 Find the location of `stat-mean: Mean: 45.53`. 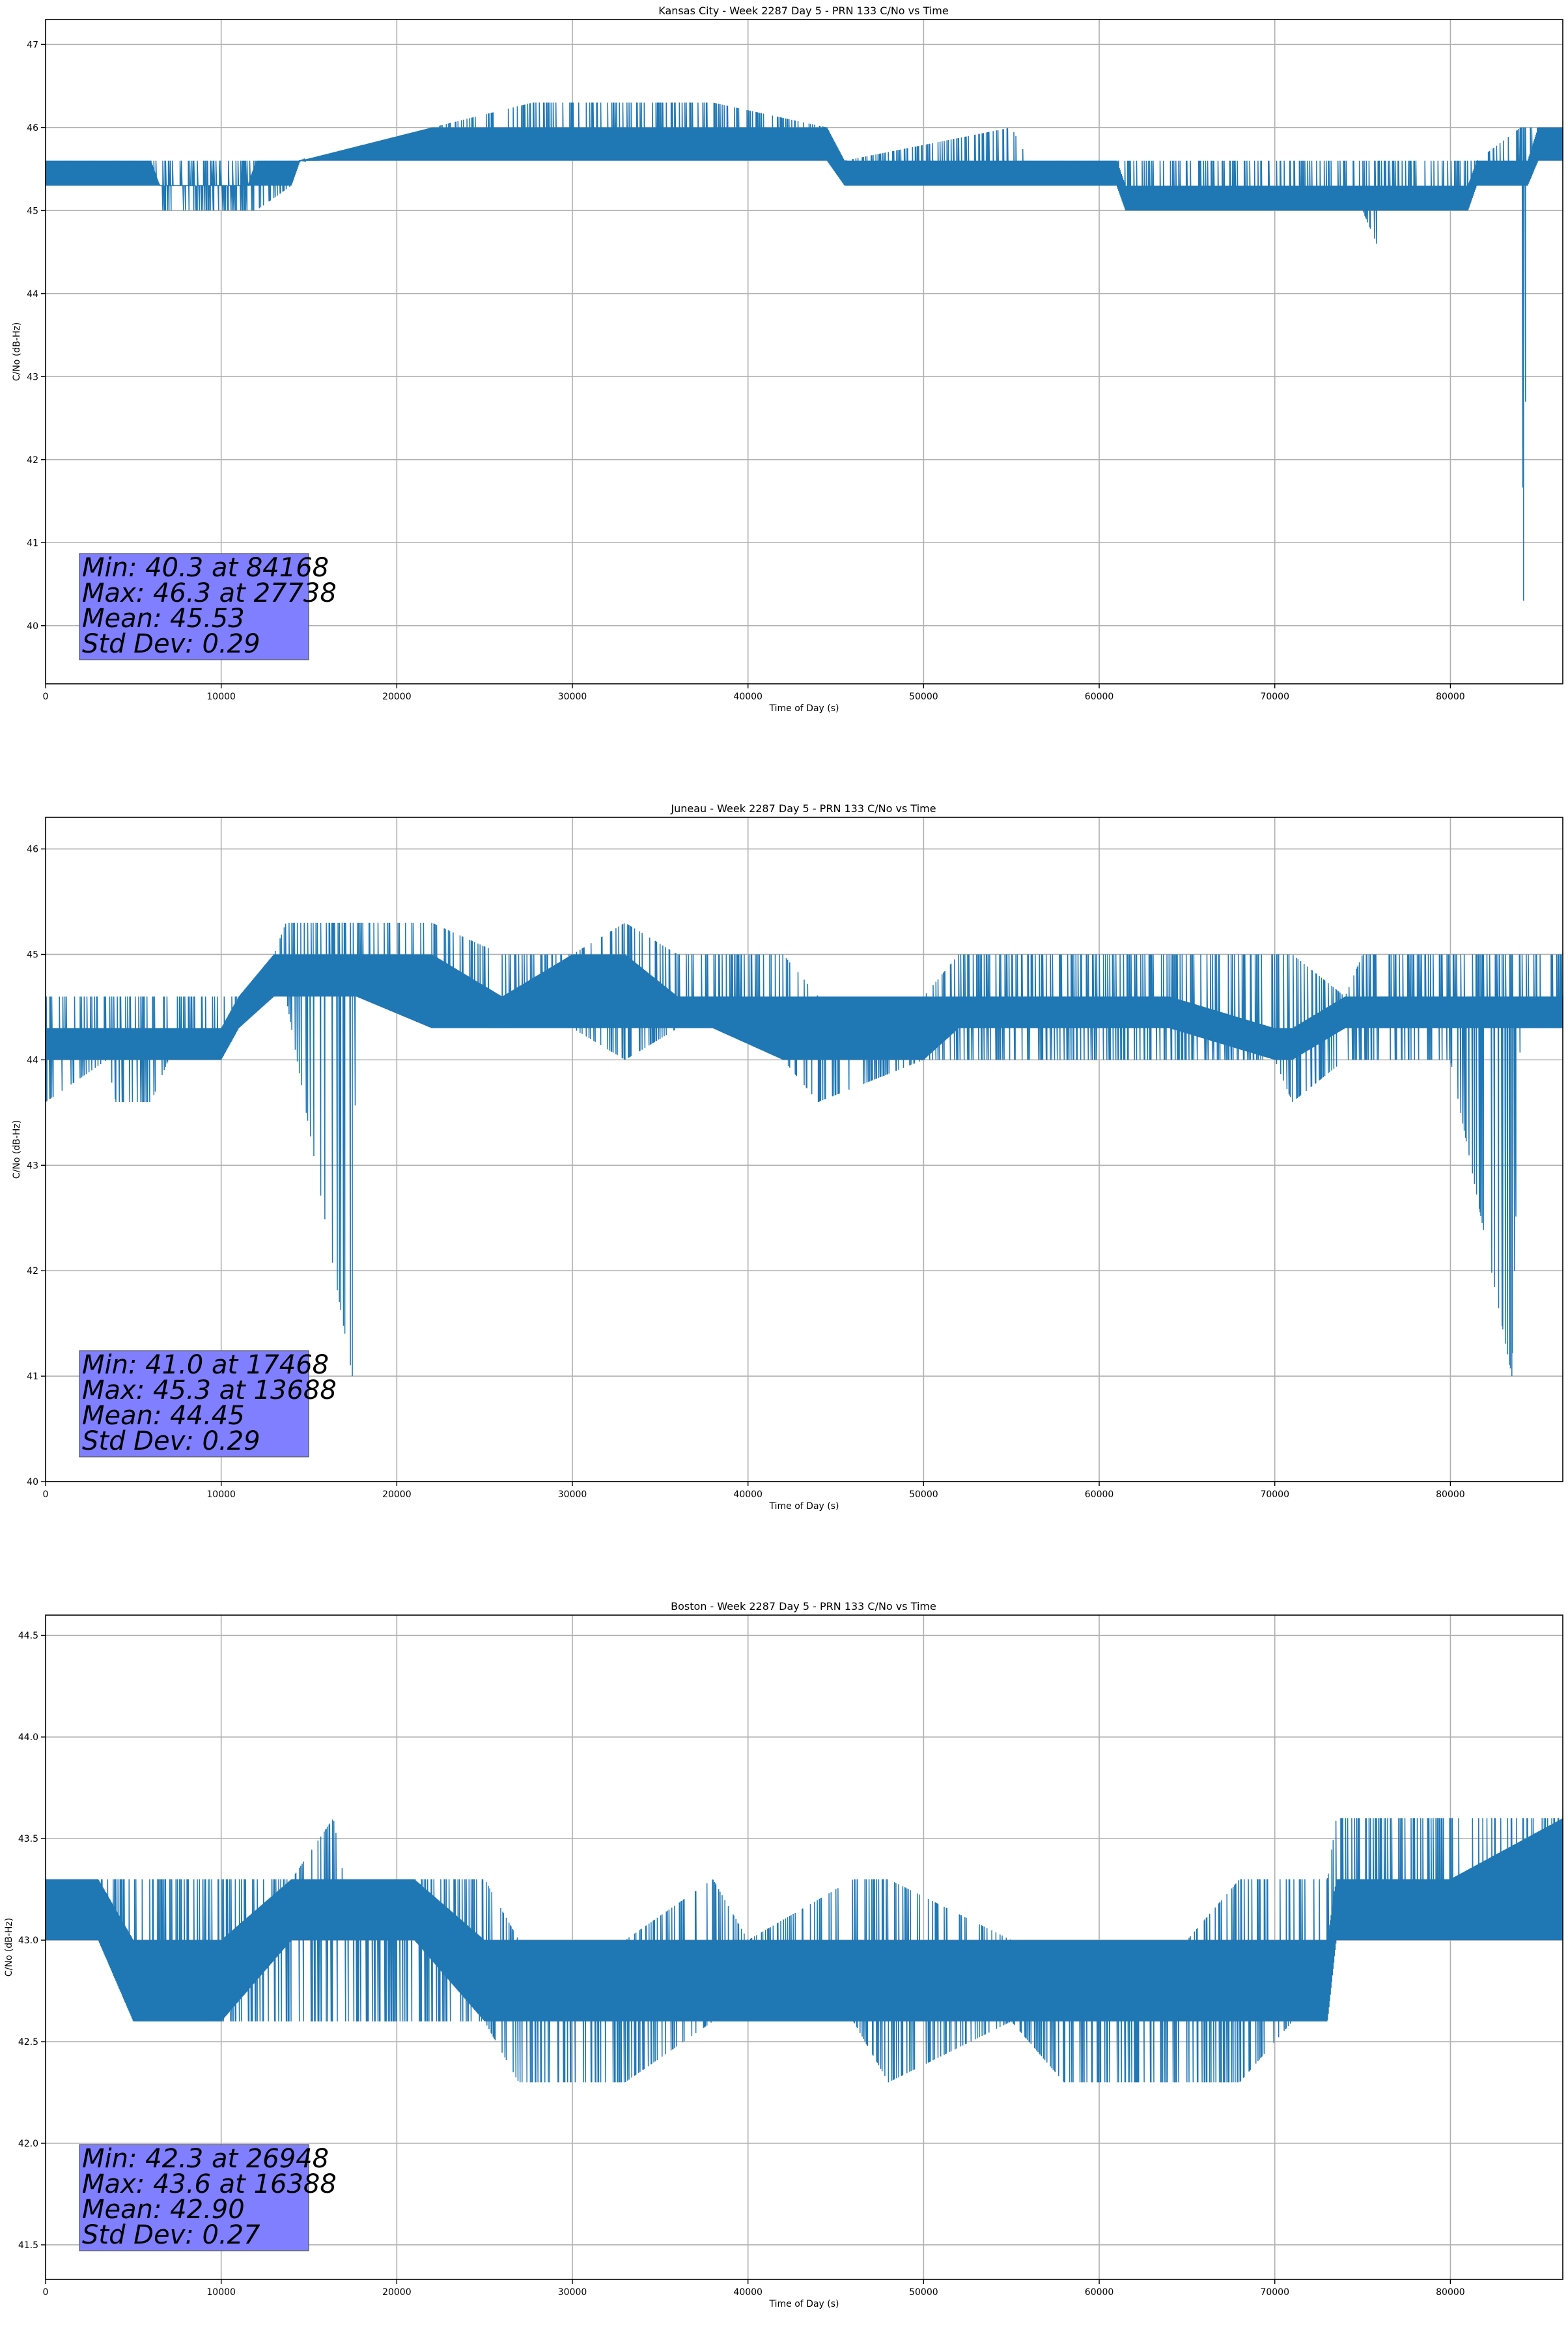

stat-mean: Mean: 45.53 is located at coordinates (164, 619).